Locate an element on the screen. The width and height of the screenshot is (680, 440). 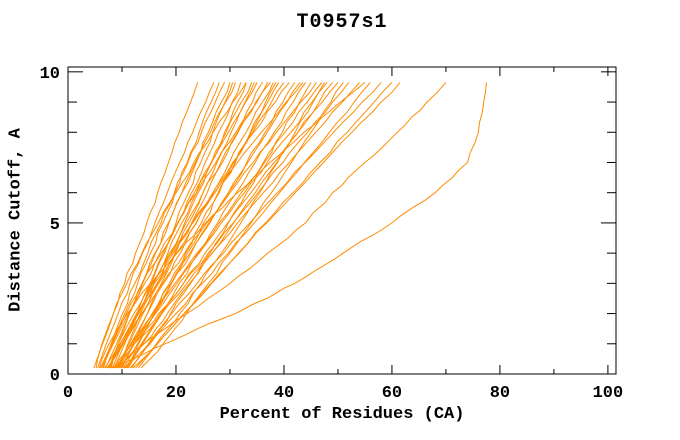
x-tick-label: 40 is located at coordinates (284, 393).